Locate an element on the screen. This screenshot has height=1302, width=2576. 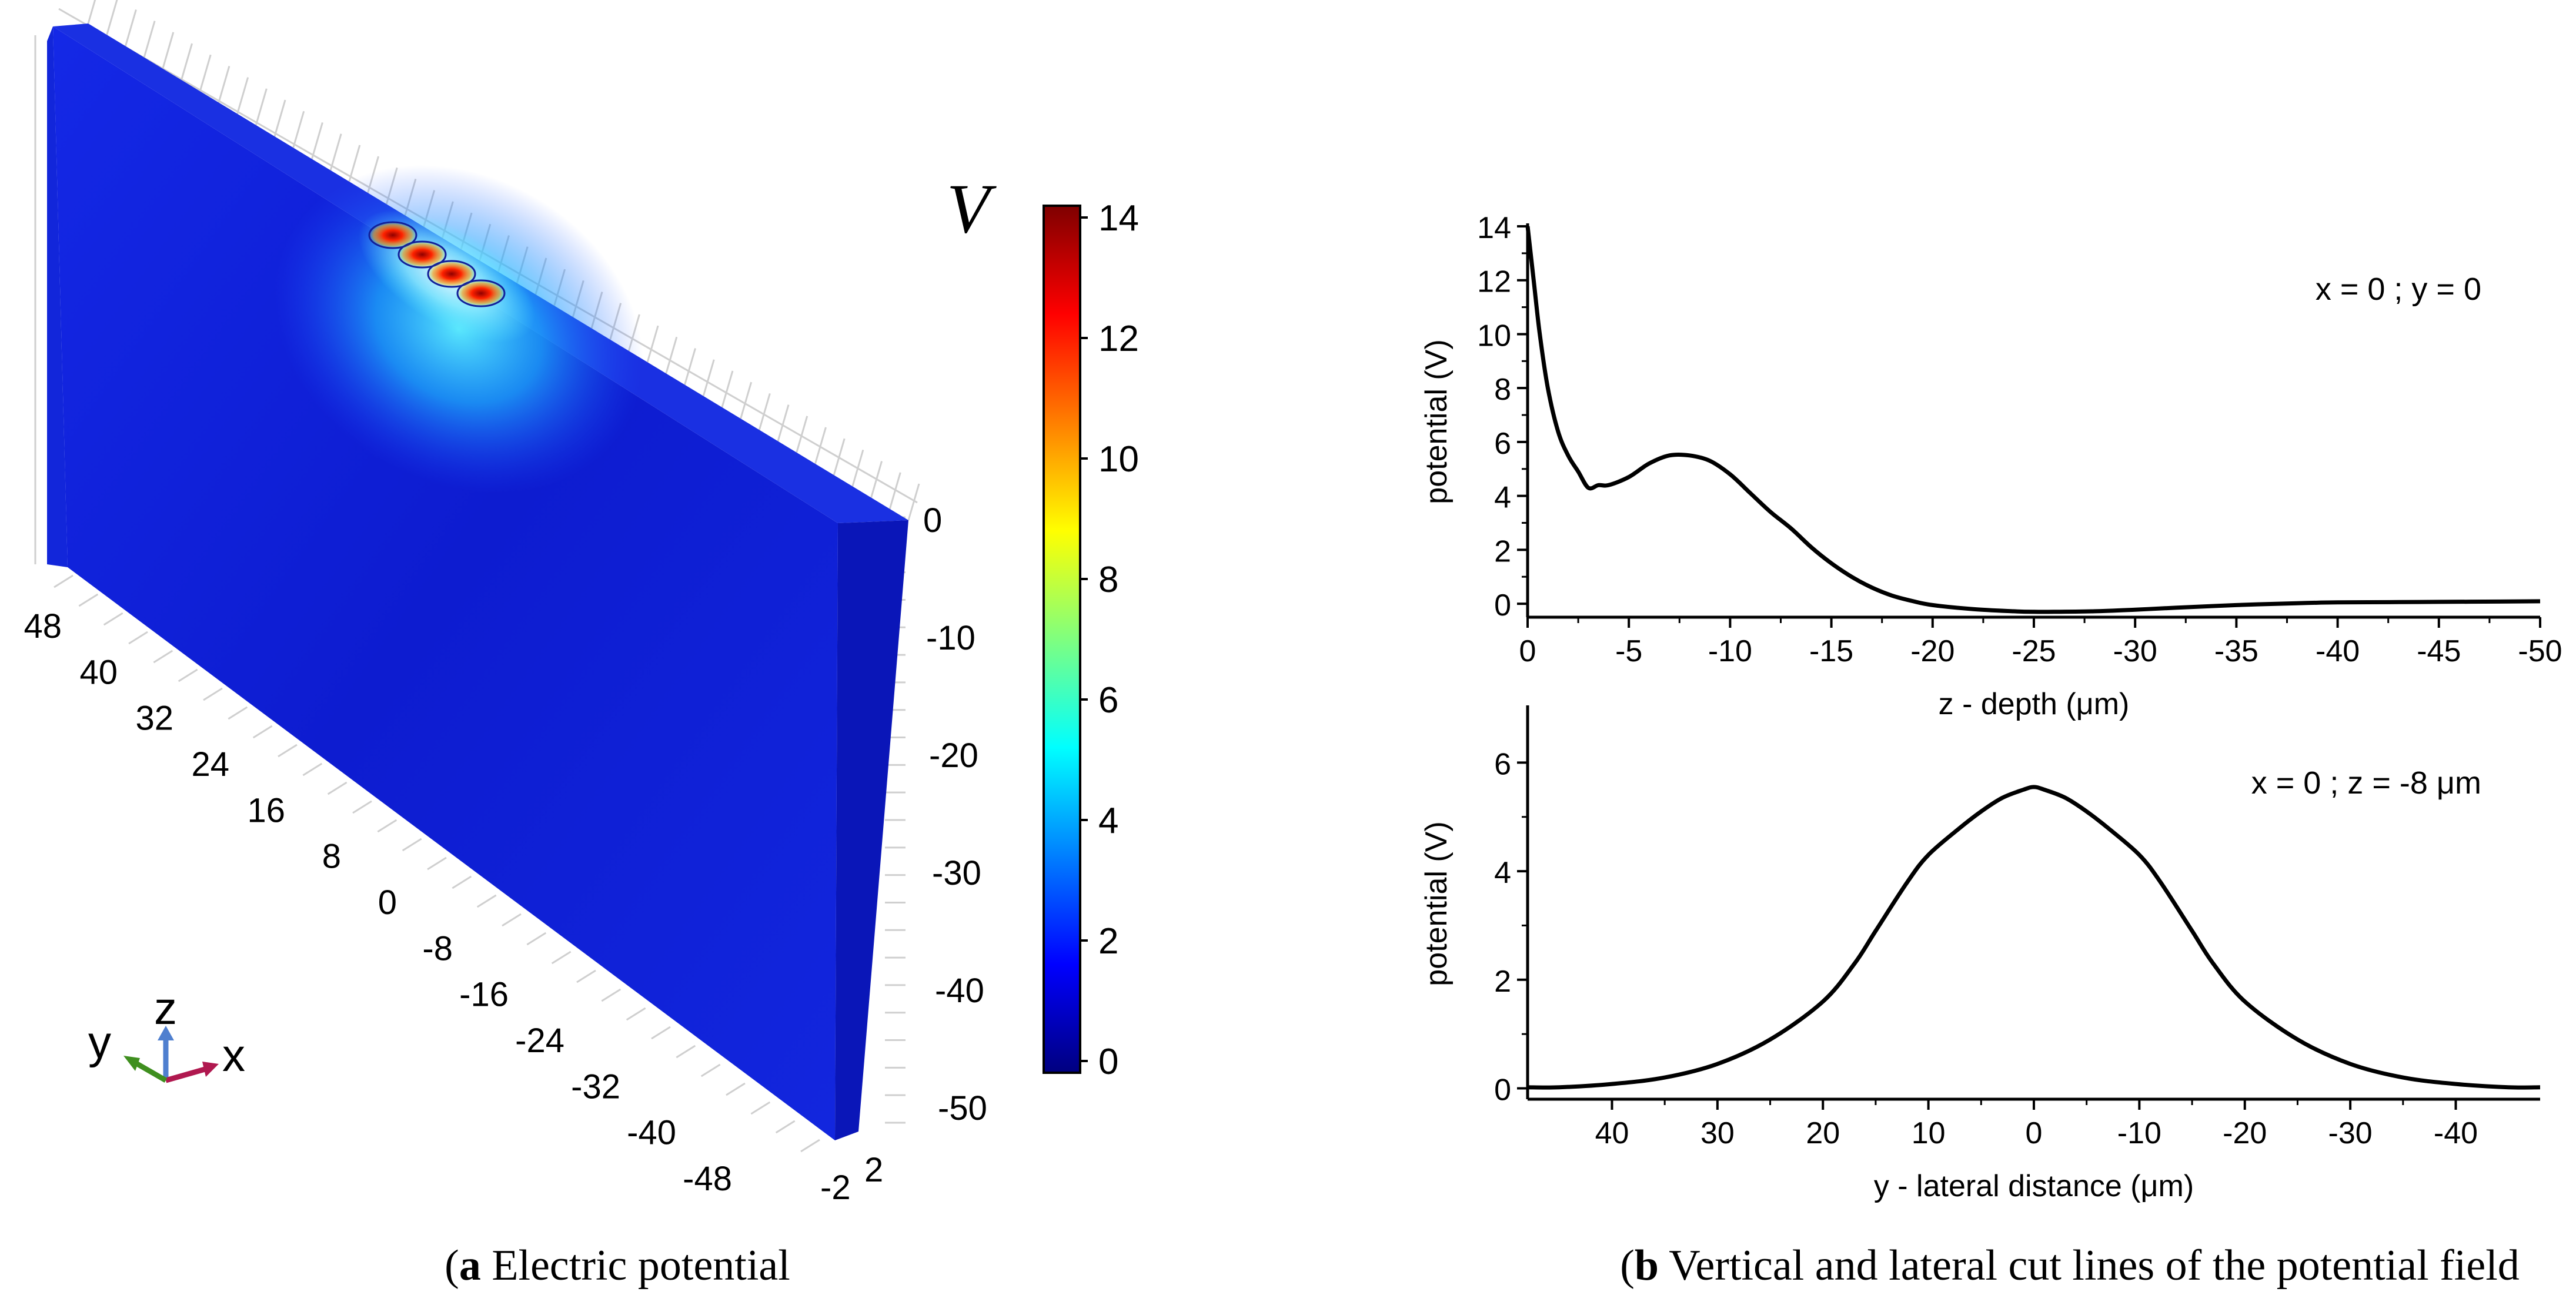
colorbar-tick-label: 14 is located at coordinates (1118, 218).